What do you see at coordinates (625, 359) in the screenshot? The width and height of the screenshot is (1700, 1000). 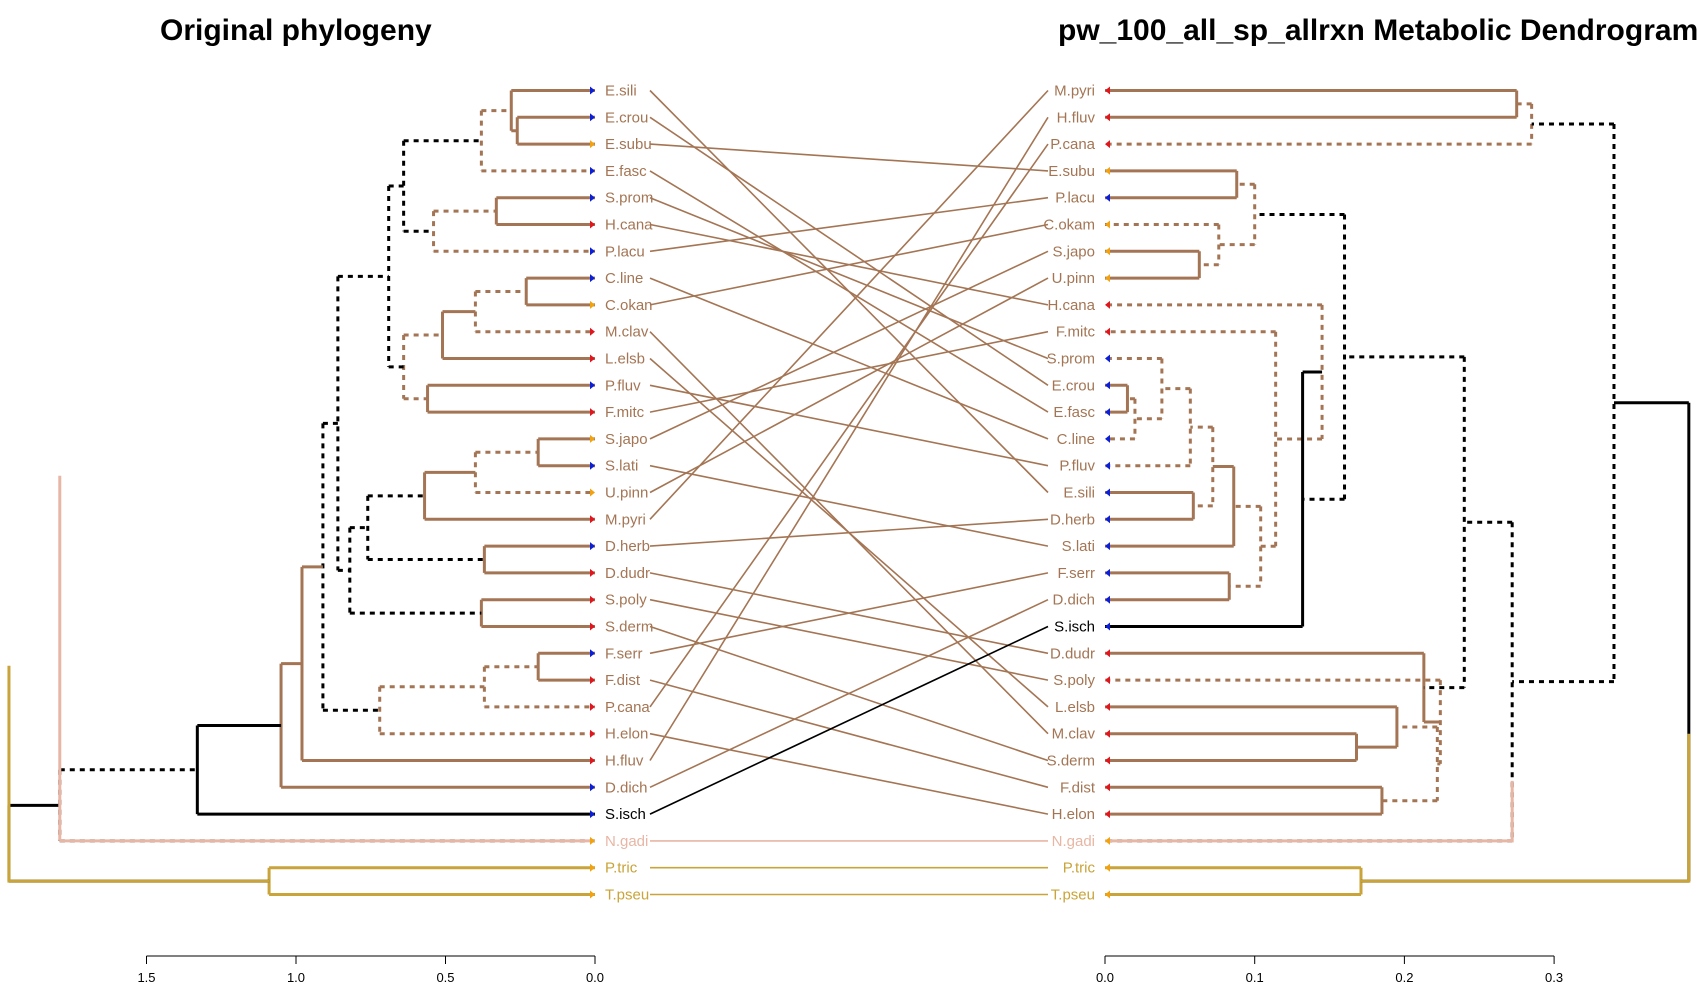 I see `left-tip-label: L.elsb` at bounding box center [625, 359].